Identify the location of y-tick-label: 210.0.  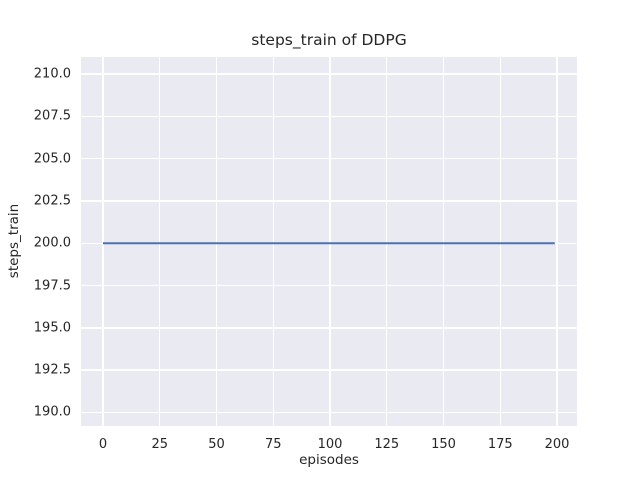
(52, 74).